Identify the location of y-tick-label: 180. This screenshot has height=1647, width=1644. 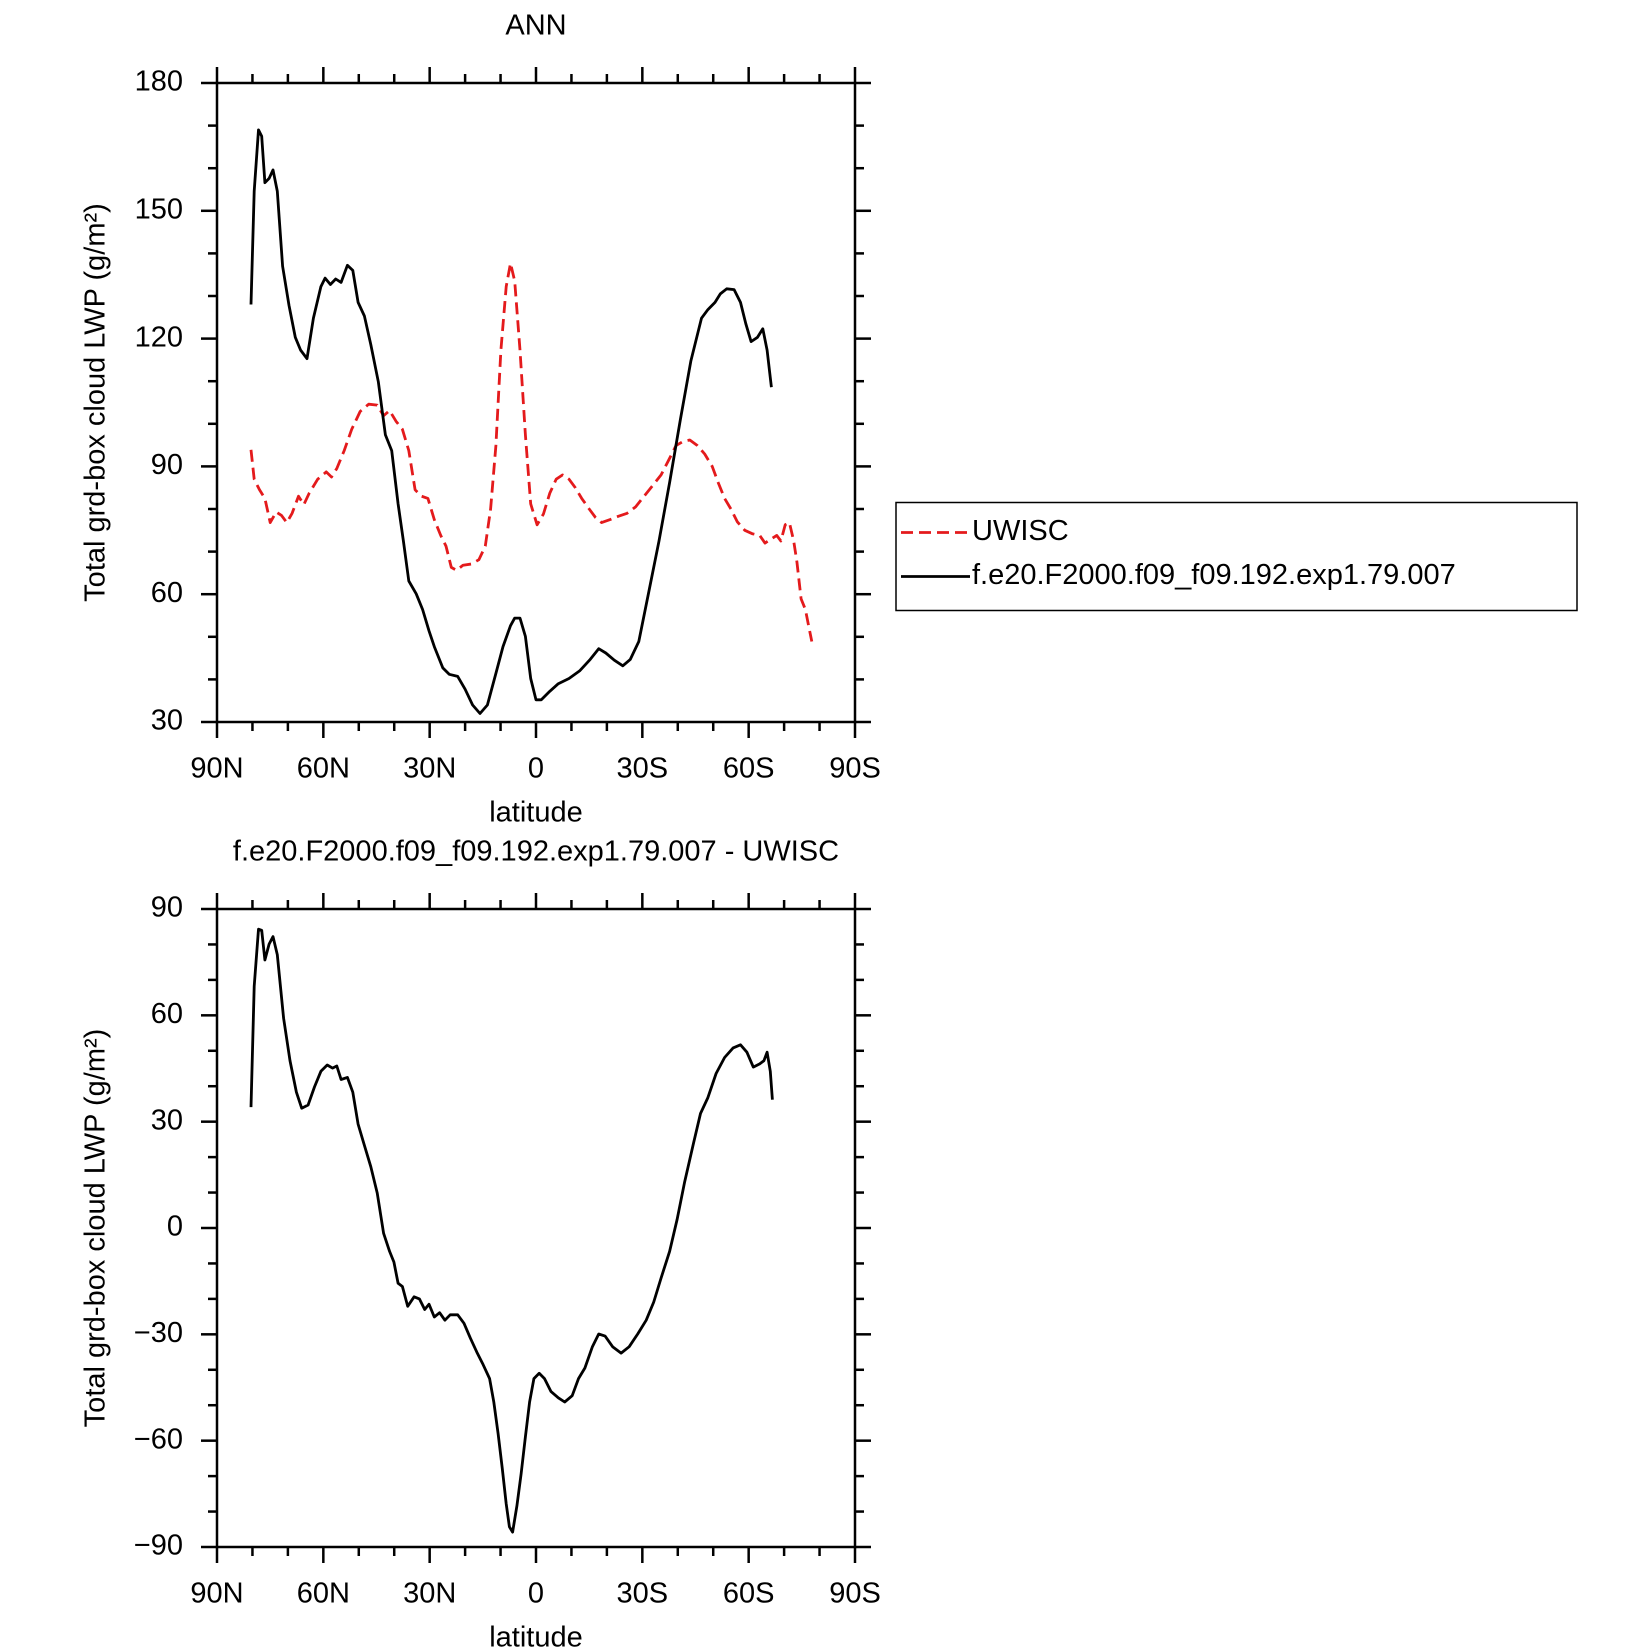
(159, 82).